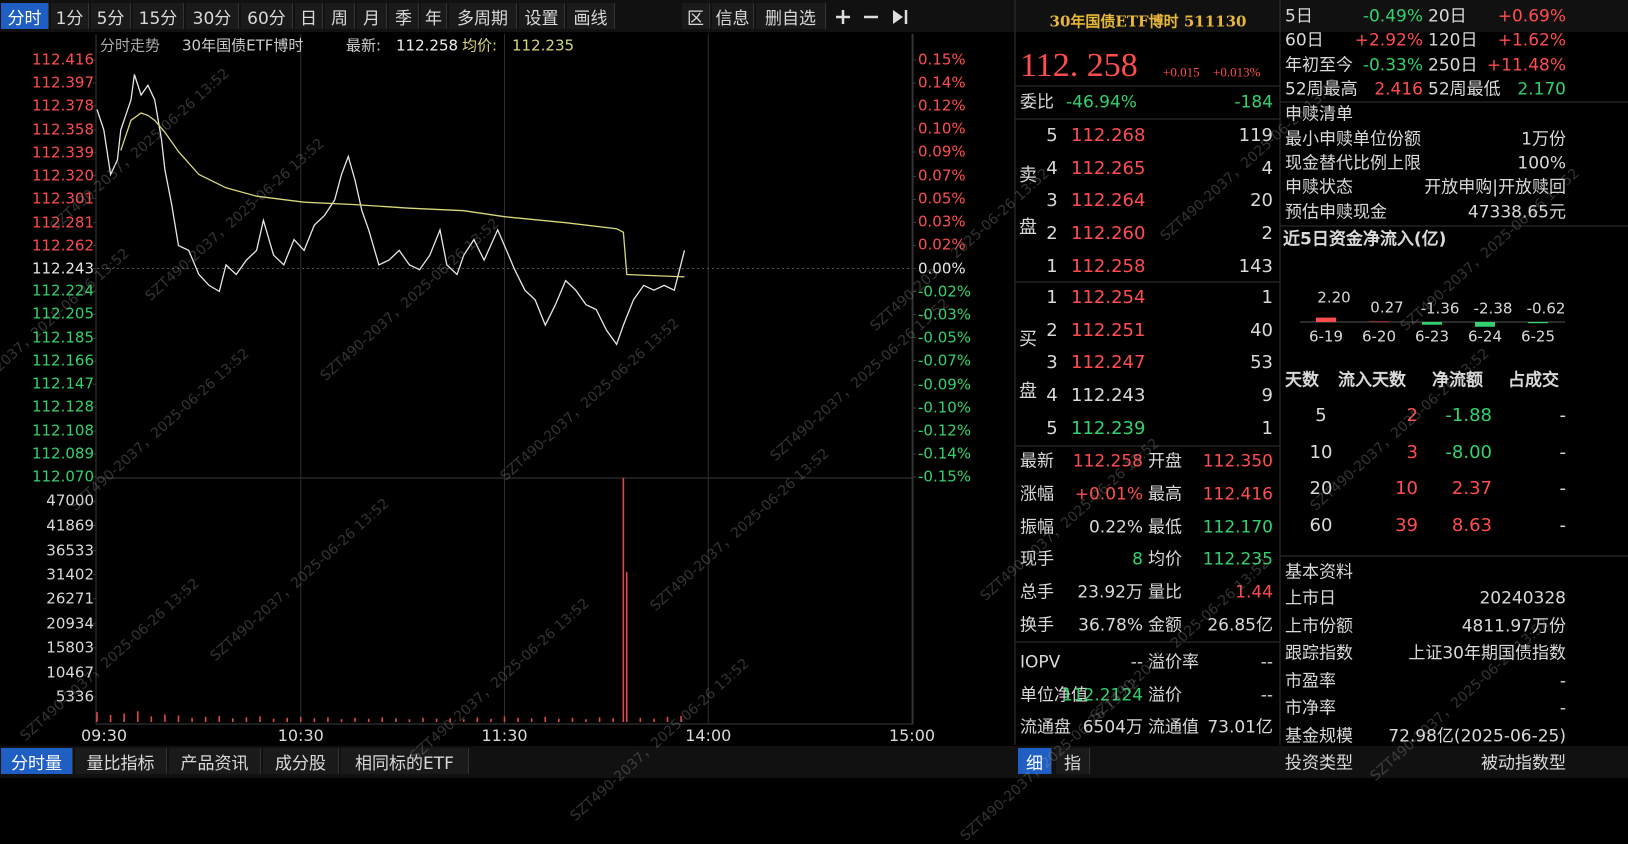 The height and width of the screenshot is (844, 1628). Describe the element at coordinates (215, 761) in the screenshot. I see `bottom-tab: 产品资讯` at that location.